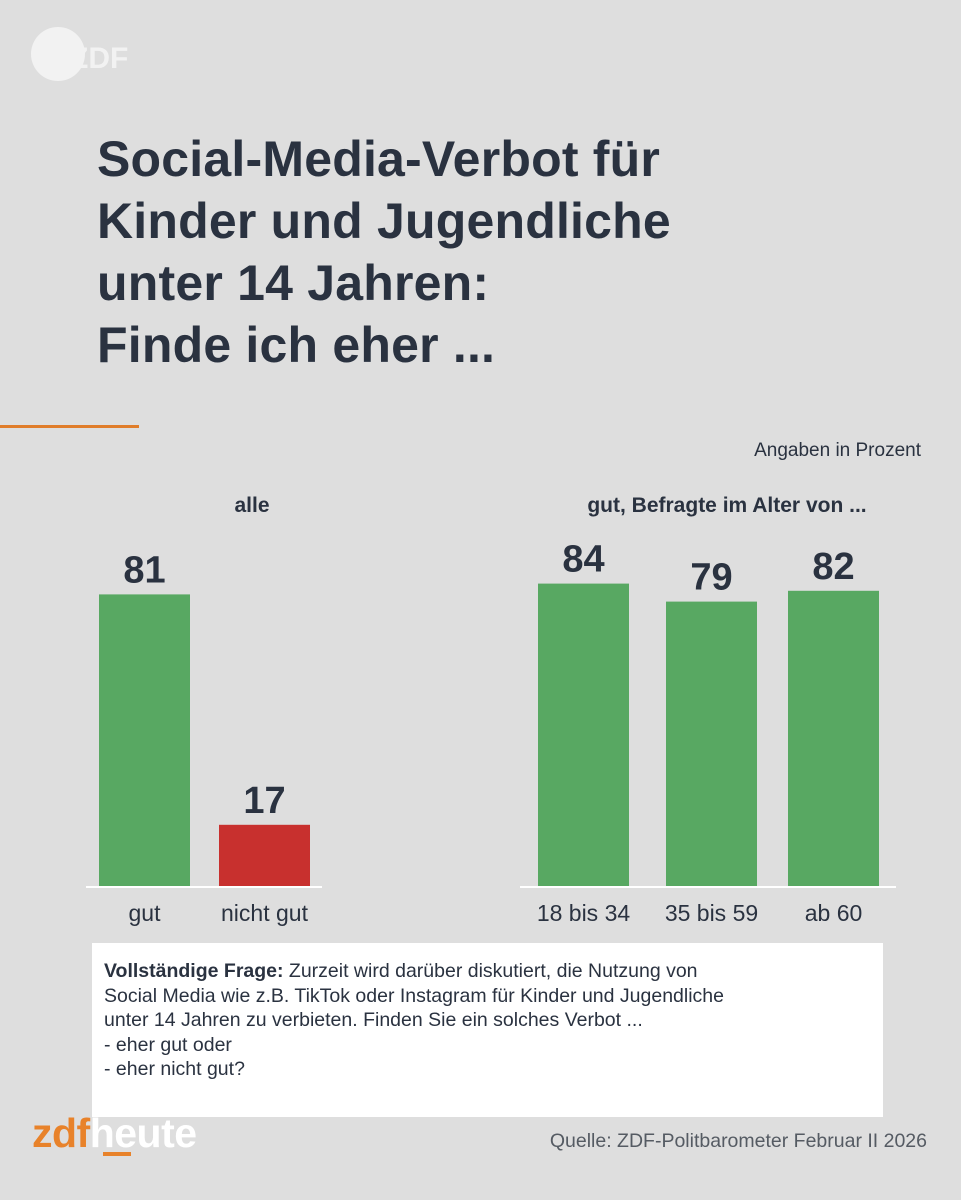 The height and width of the screenshot is (1200, 961). Describe the element at coordinates (174, 1069) in the screenshot. I see `answer-option: - eher nicht gut?` at that location.